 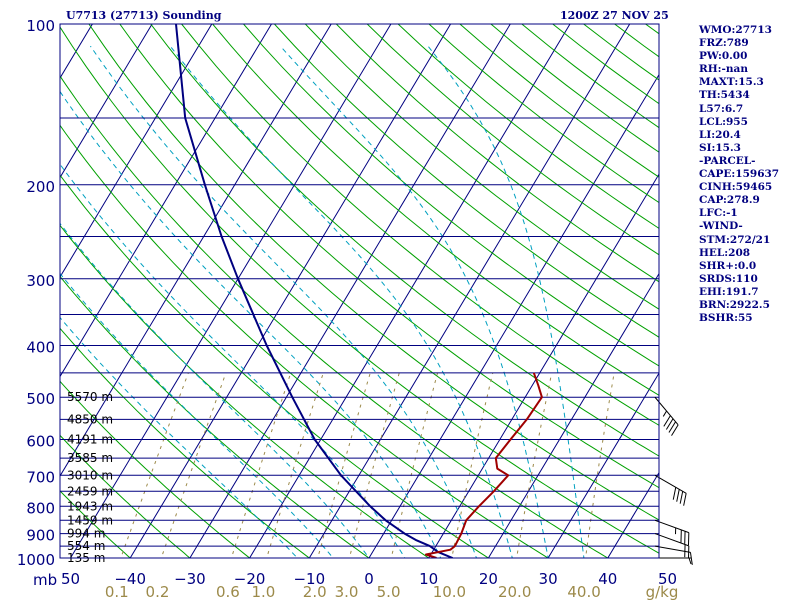 I want to click on index-item: SI:15.3, so click(x=720, y=147).